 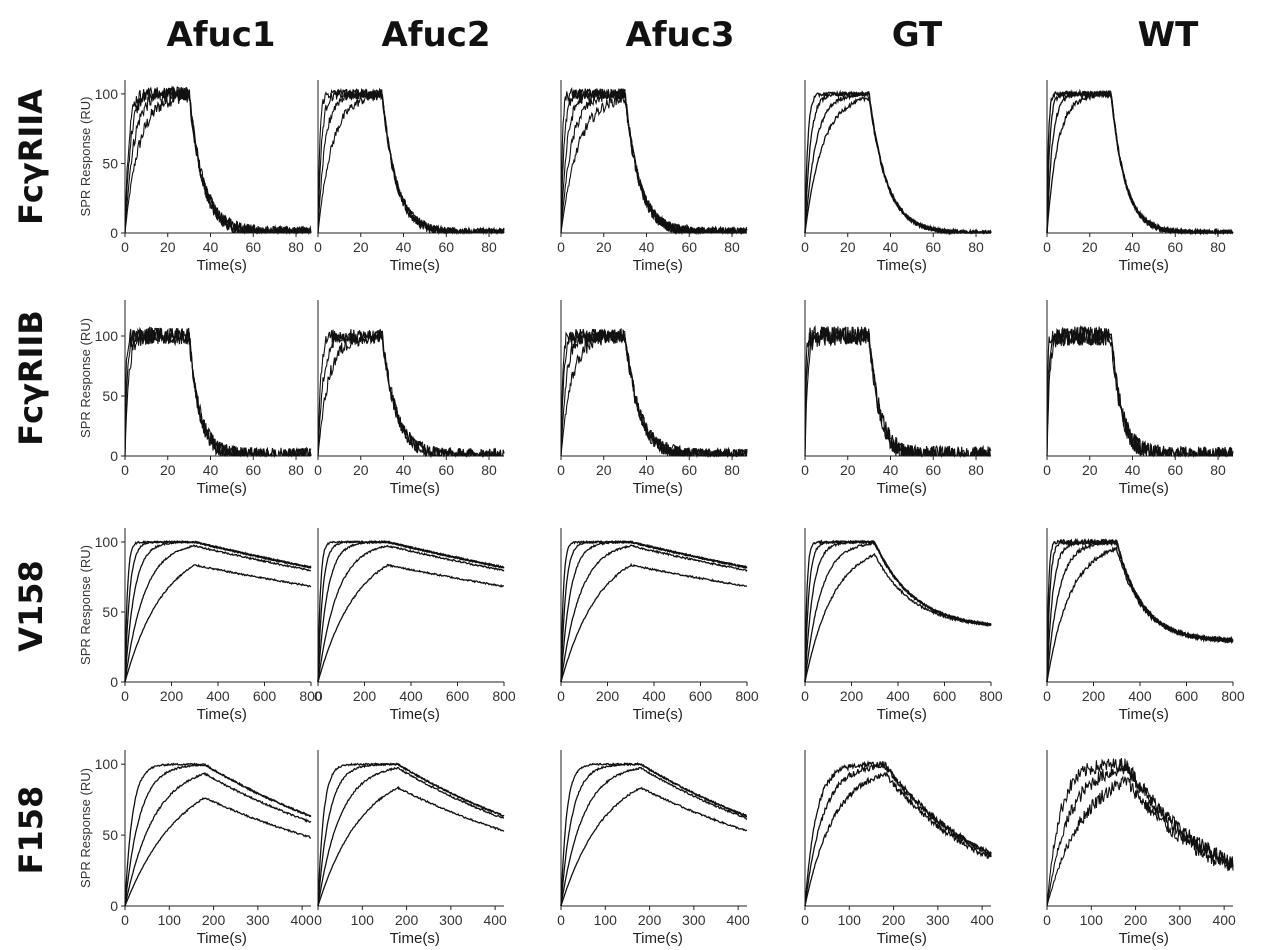 I want to click on row-header: F158, so click(x=31, y=830).